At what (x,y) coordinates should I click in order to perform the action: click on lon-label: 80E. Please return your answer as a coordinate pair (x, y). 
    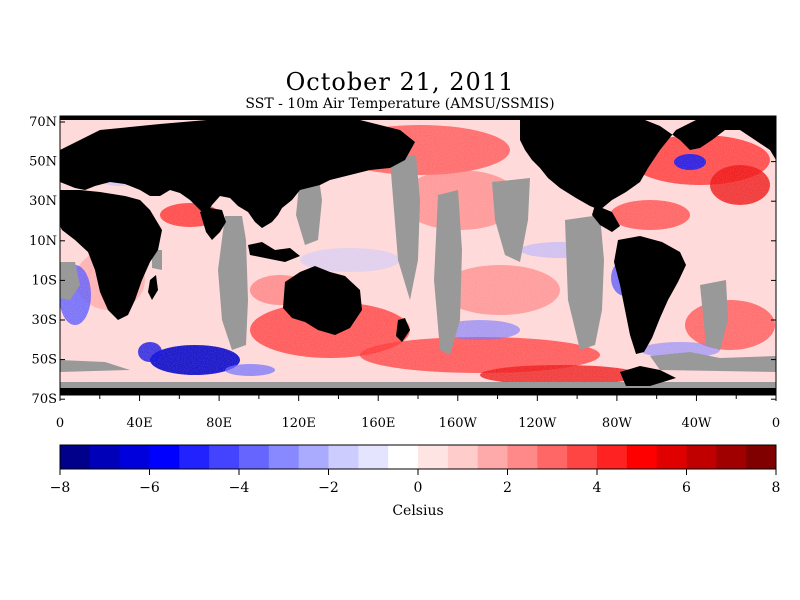
    Looking at the image, I should click on (219, 423).